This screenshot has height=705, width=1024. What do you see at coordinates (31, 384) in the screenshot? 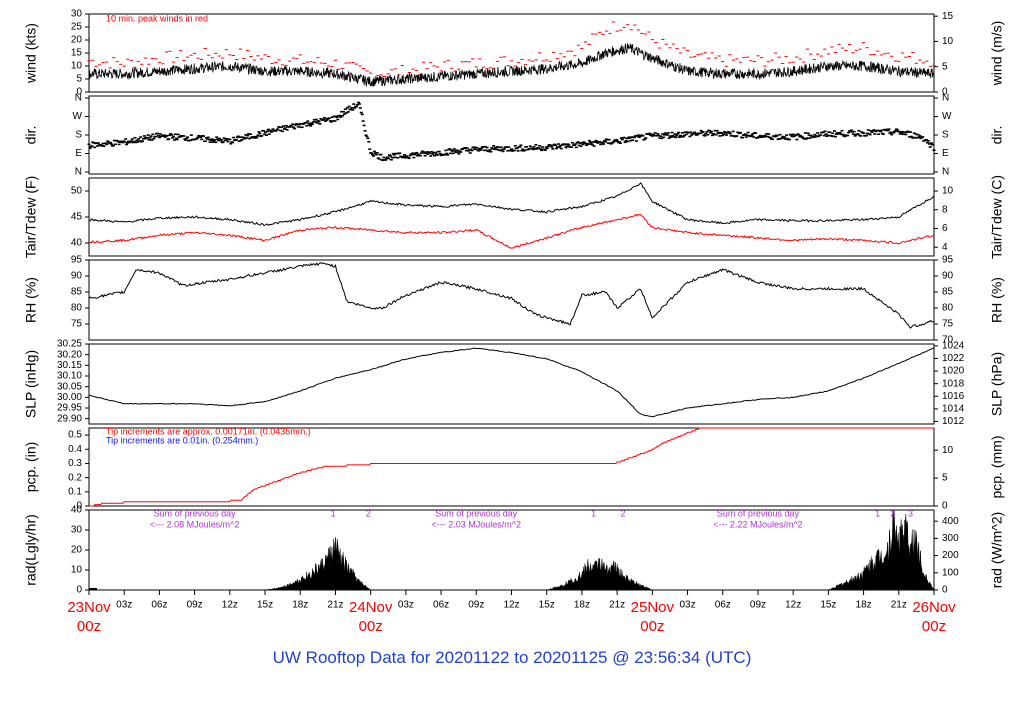
I see `slp-left-axis-label: SLP (inHg)` at bounding box center [31, 384].